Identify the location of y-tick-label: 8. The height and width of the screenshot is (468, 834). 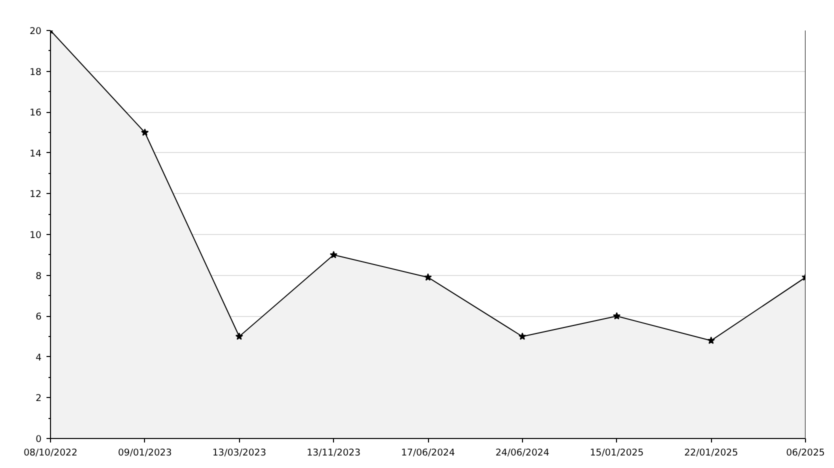
(39, 276).